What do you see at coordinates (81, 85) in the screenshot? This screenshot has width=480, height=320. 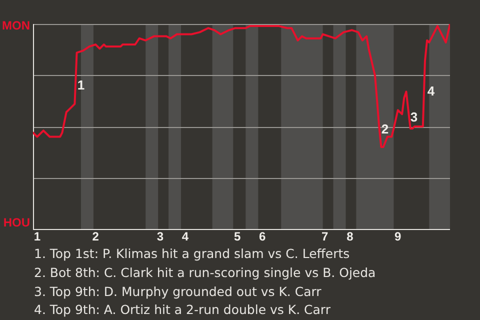 I see `annotation: 1` at bounding box center [81, 85].